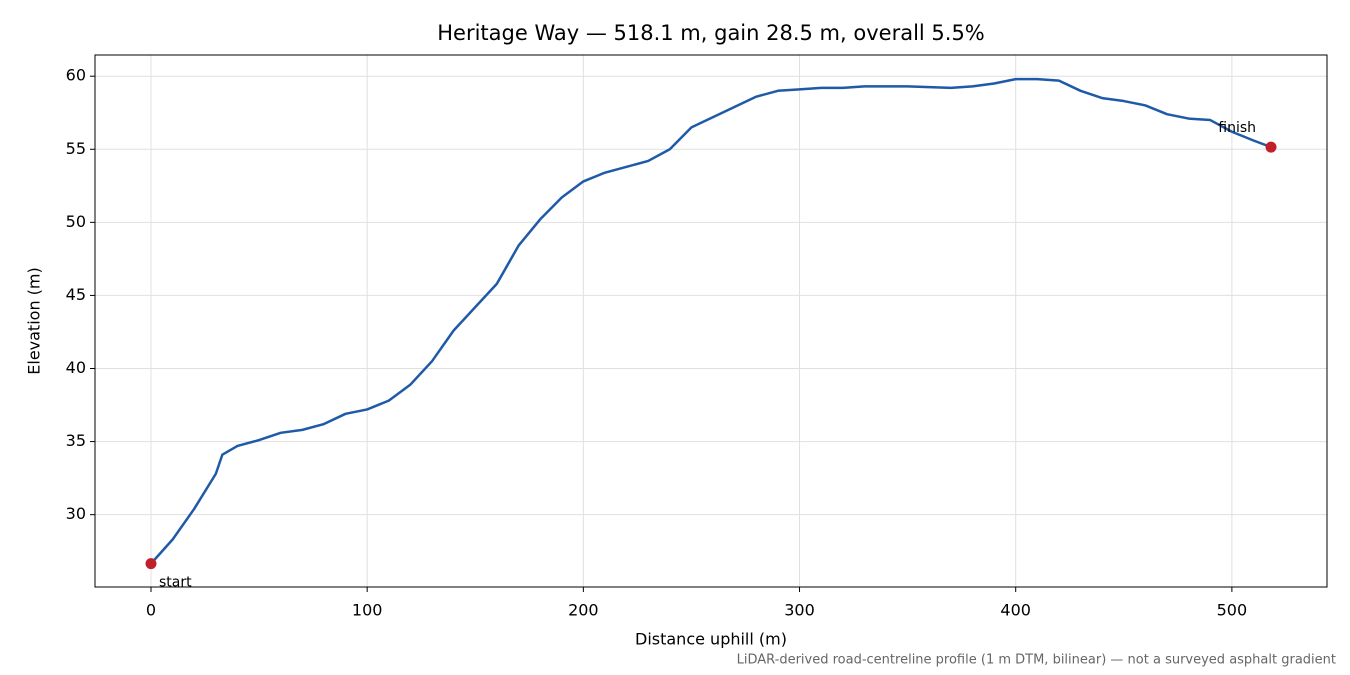 This screenshot has width=1350, height=675. What do you see at coordinates (76, 367) in the screenshot?
I see `y-tick-label: 40` at bounding box center [76, 367].